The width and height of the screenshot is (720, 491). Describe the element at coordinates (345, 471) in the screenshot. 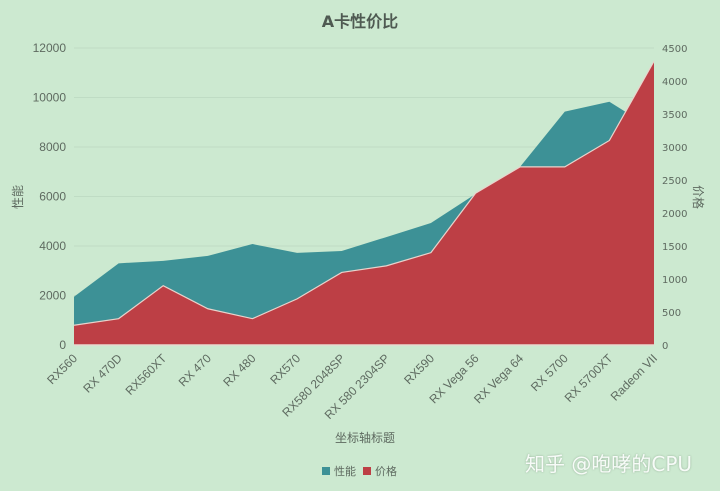

I see `legend-label-performance: 性能` at that location.